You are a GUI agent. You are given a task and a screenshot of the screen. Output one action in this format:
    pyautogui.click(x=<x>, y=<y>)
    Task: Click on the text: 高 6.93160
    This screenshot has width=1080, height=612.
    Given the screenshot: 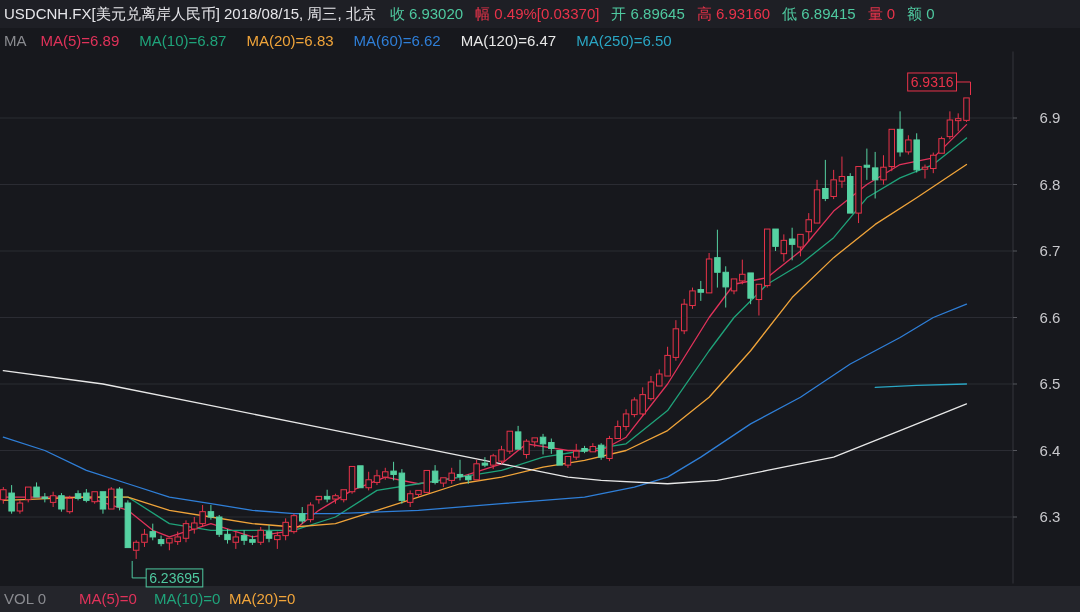 What is the action you would take?
    pyautogui.click(x=733, y=13)
    